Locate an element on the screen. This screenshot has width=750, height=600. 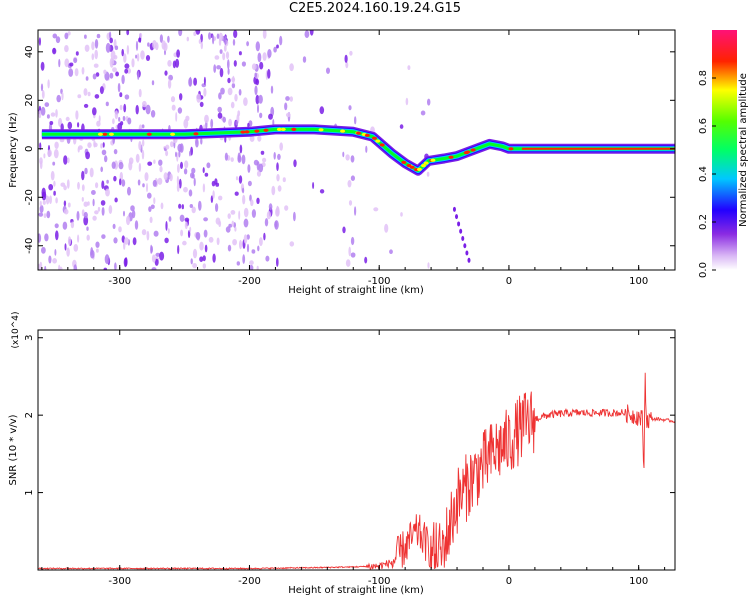
y-tick-label: 3 is located at coordinates (29, 338).